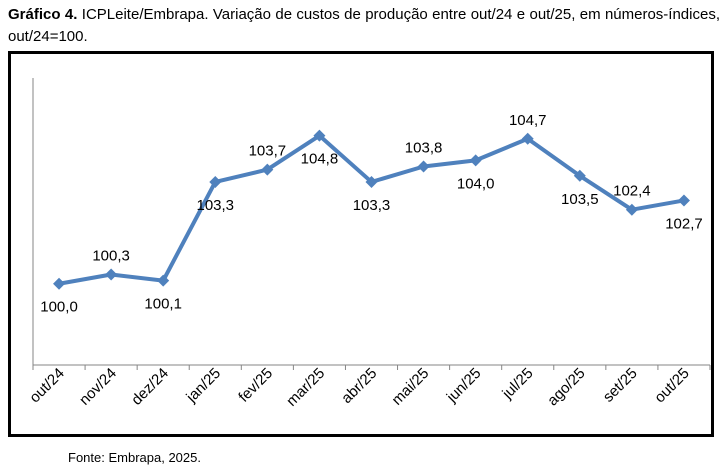 This screenshot has height=471, width=728. What do you see at coordinates (134, 457) in the screenshot?
I see `chart-source: Fonte: Embrapa, 2025.` at bounding box center [134, 457].